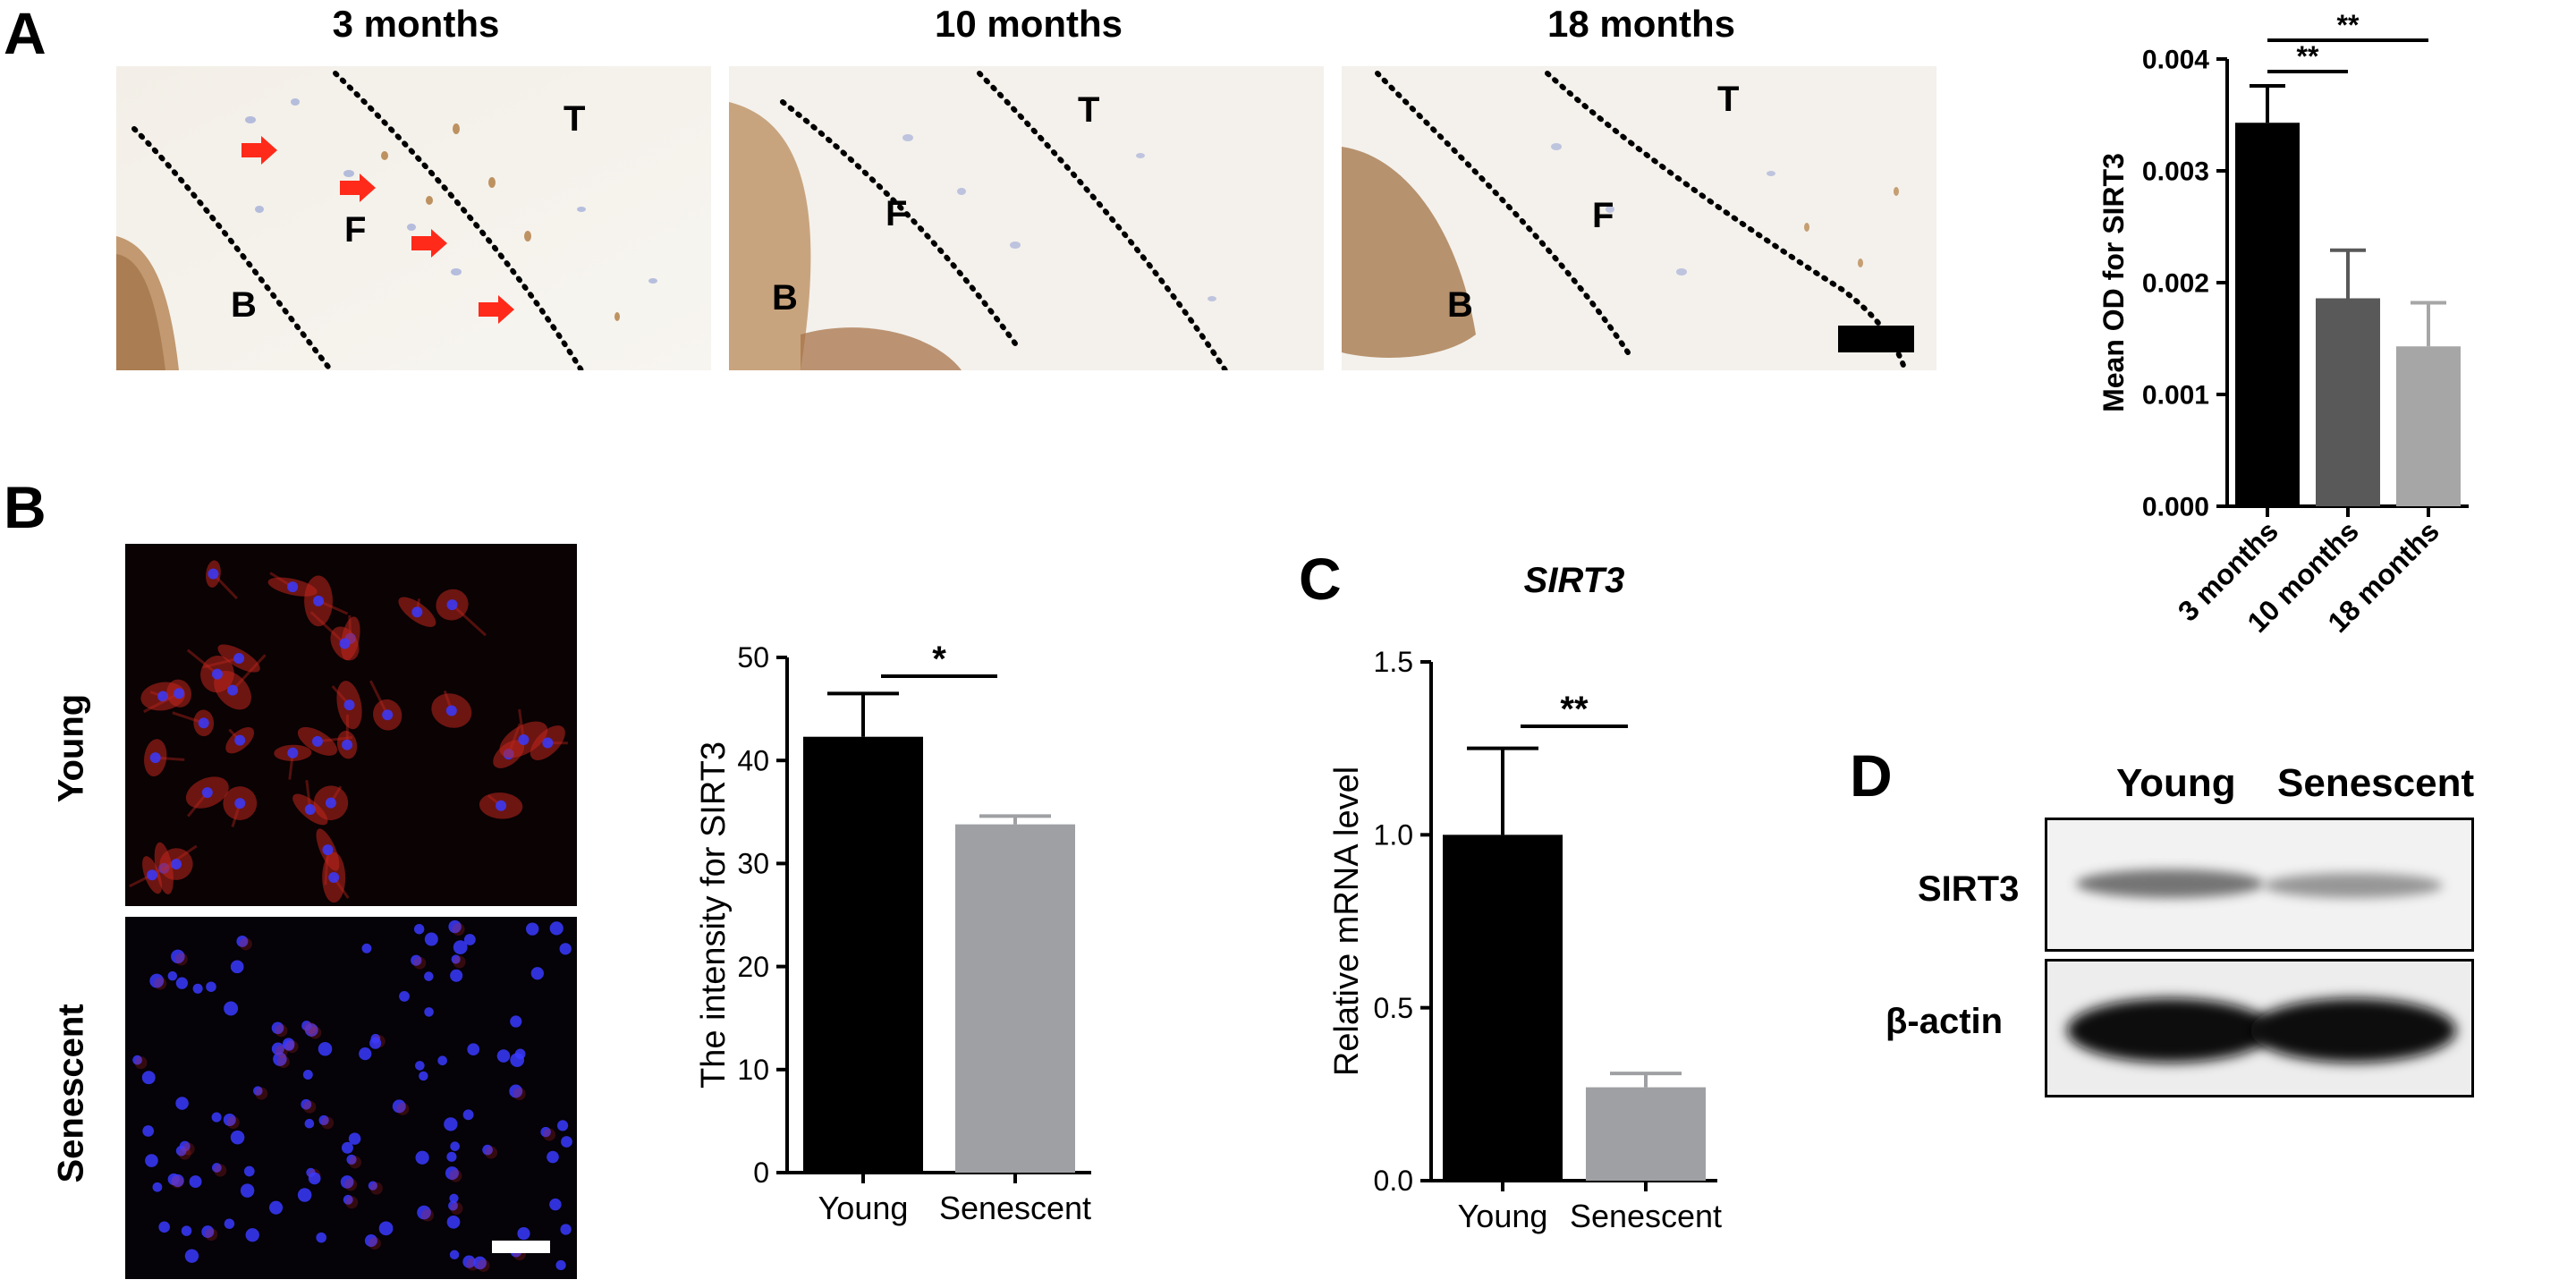 Image resolution: width=2576 pixels, height=1288 pixels. What do you see at coordinates (753, 1070) in the screenshot?
I see `y-tick-label: 10` at bounding box center [753, 1070].